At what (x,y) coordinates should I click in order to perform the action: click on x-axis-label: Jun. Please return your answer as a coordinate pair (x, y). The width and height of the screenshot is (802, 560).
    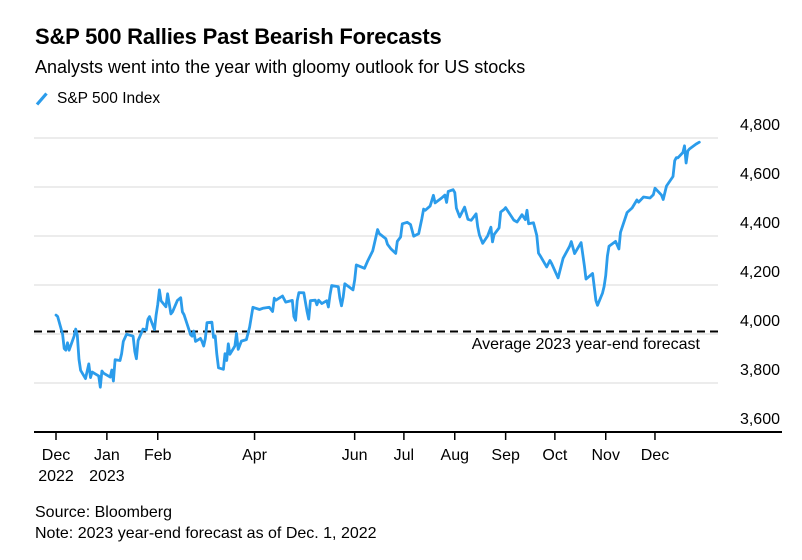
    Looking at the image, I should click on (355, 455).